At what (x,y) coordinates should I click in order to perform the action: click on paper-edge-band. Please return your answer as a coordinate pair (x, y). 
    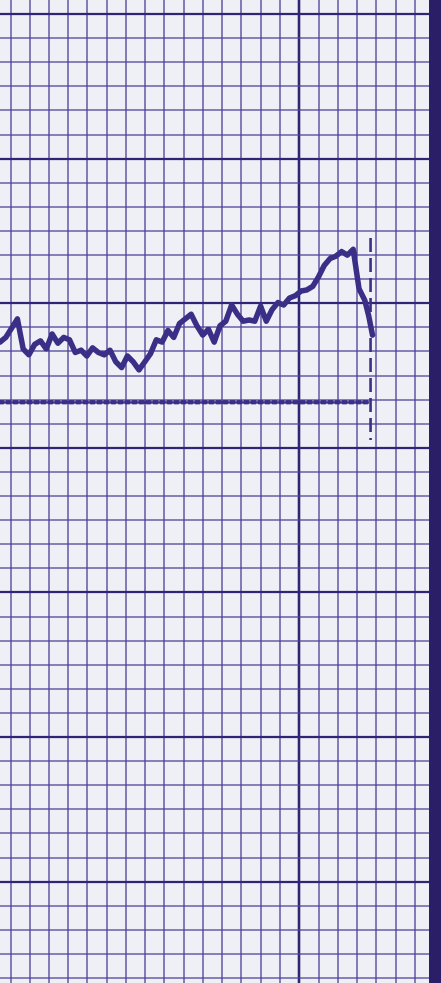
    Looking at the image, I should click on (435, 491).